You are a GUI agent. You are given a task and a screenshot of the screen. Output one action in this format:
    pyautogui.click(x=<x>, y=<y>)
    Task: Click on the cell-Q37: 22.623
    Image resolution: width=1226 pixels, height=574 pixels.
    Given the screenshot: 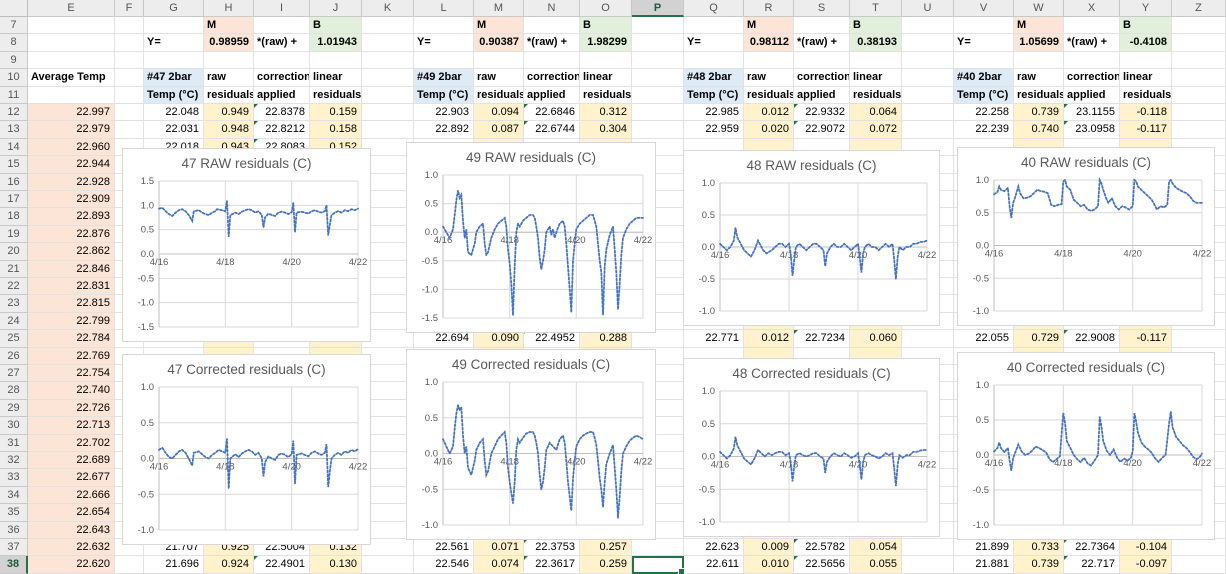 What is the action you would take?
    pyautogui.click(x=714, y=548)
    